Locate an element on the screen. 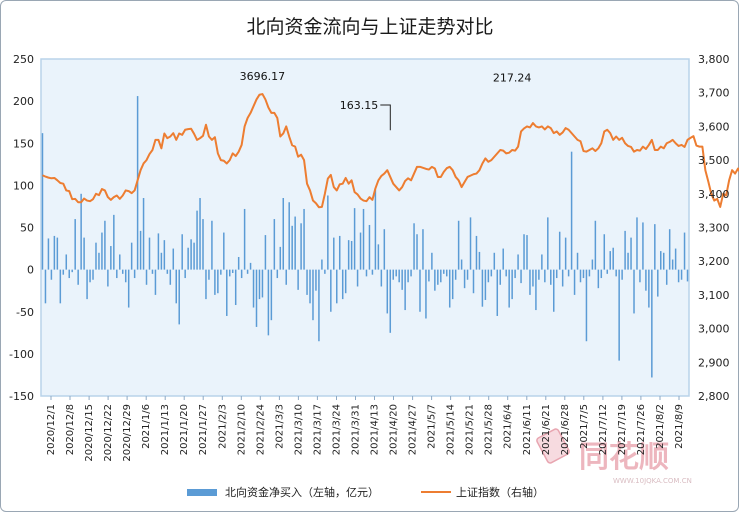 This screenshot has width=739, height=513. x-tick-label: 2020/12/1 is located at coordinates (51, 429).